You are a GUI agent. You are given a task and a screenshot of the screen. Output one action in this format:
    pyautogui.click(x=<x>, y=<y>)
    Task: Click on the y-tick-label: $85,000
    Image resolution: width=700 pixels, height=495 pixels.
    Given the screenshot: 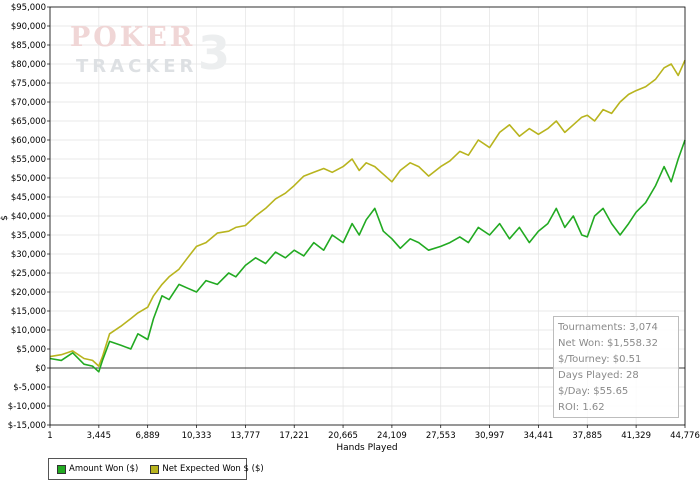 What is the action you would take?
    pyautogui.click(x=28, y=46)
    